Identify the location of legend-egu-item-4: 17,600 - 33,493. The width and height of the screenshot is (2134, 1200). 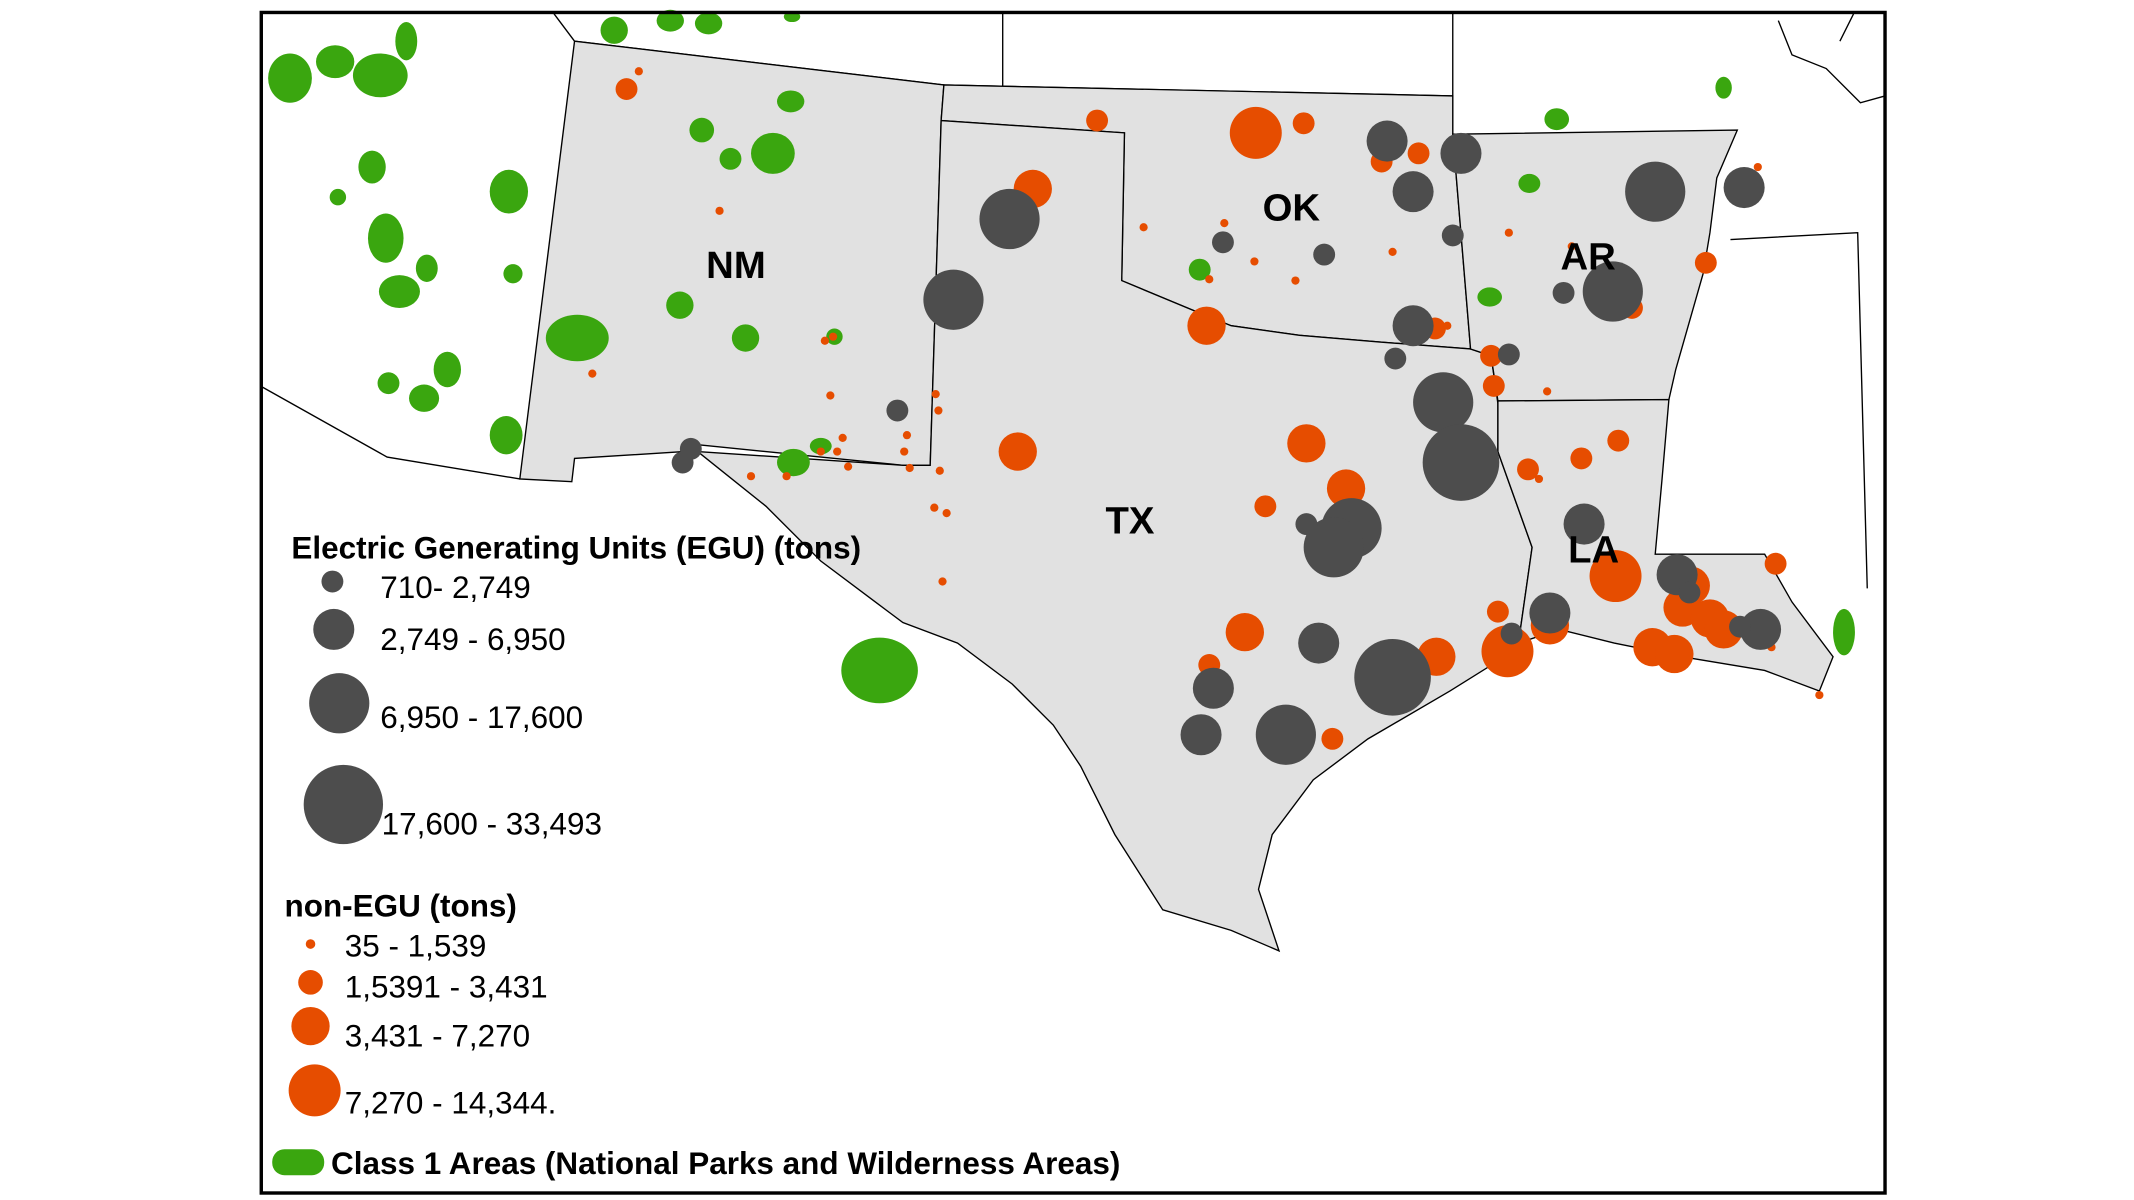
(492, 824).